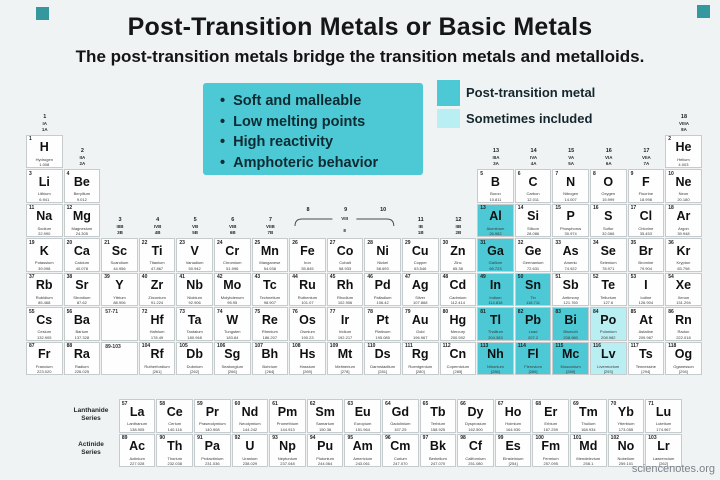  I want to click on element-mass: 50.942, so click(194, 268).